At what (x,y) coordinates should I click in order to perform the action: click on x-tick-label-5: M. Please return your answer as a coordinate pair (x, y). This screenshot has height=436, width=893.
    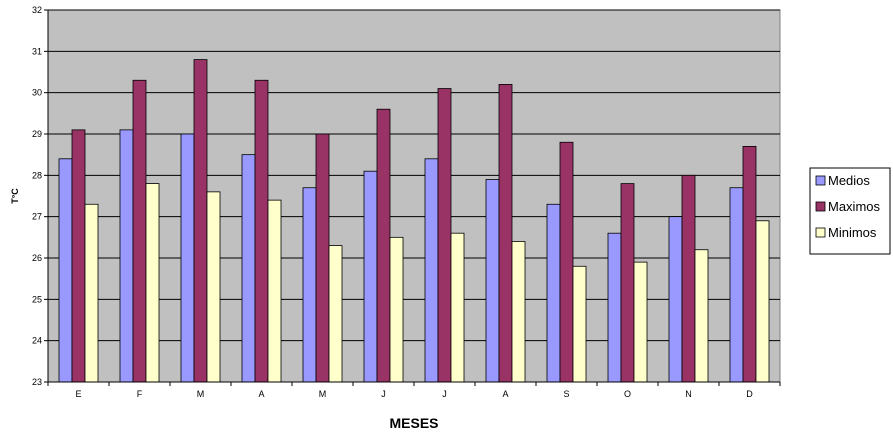
    Looking at the image, I should click on (323, 394).